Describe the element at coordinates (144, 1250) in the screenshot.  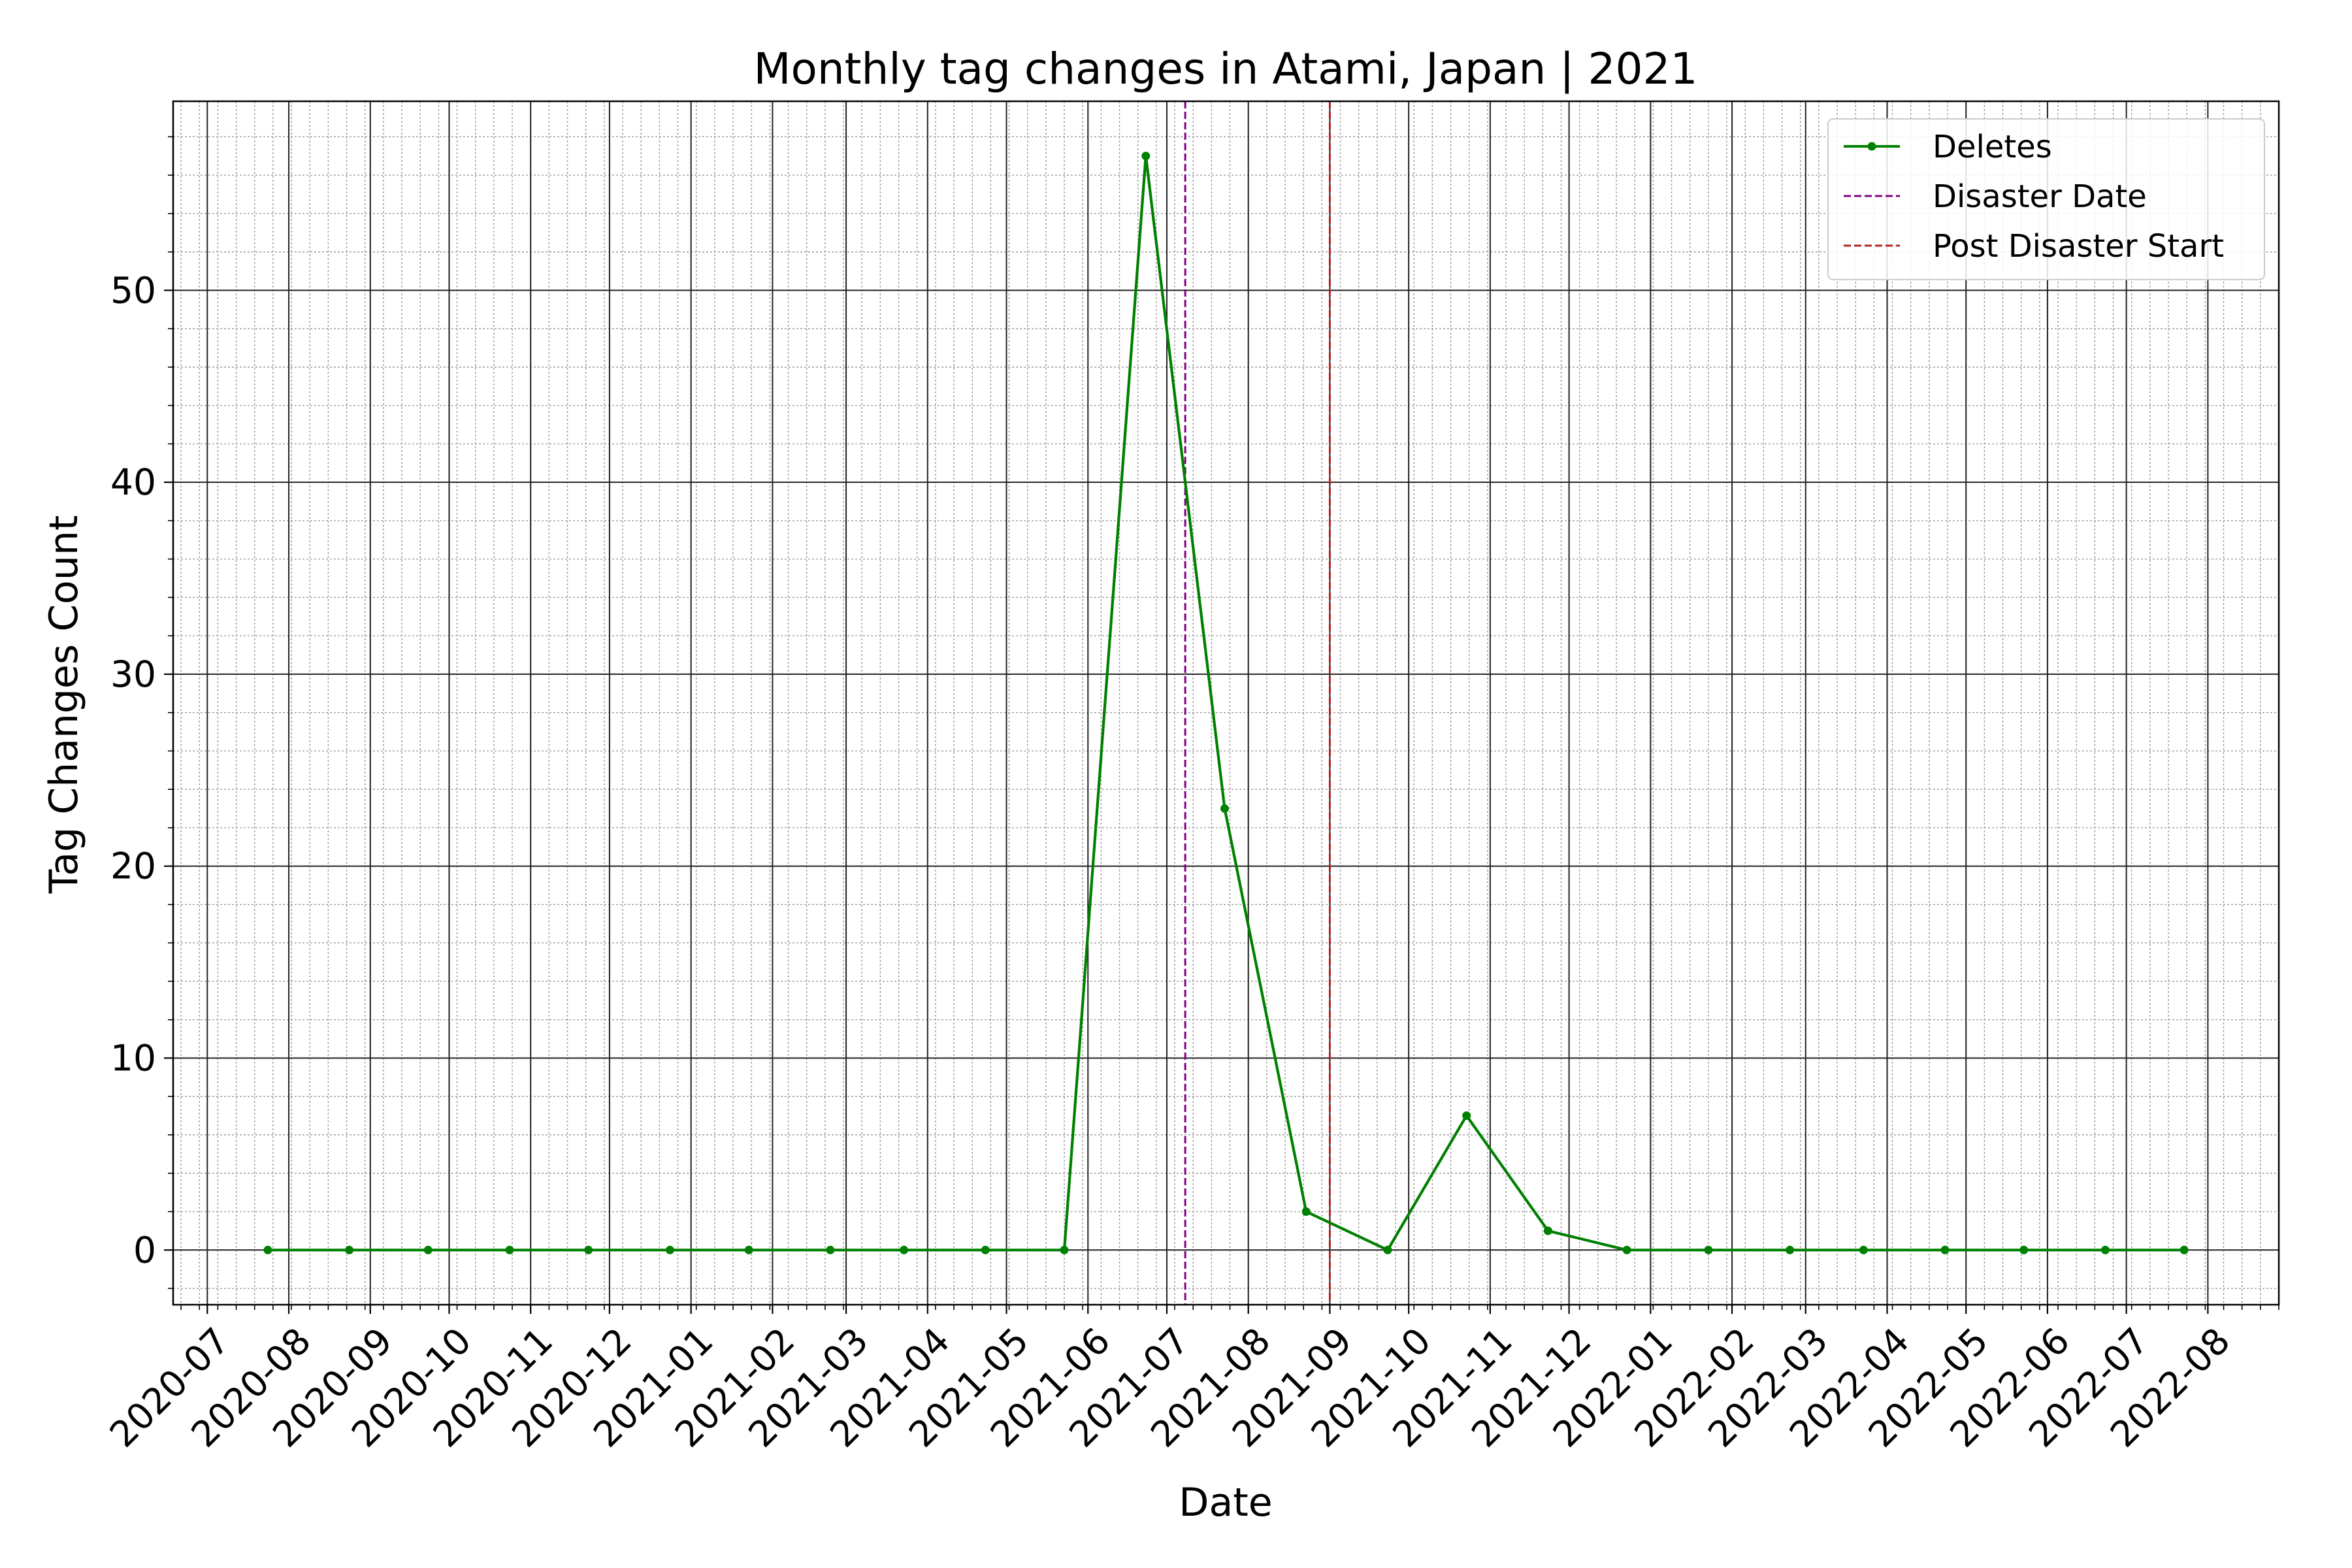
I see `y-tick-label: 0` at that location.